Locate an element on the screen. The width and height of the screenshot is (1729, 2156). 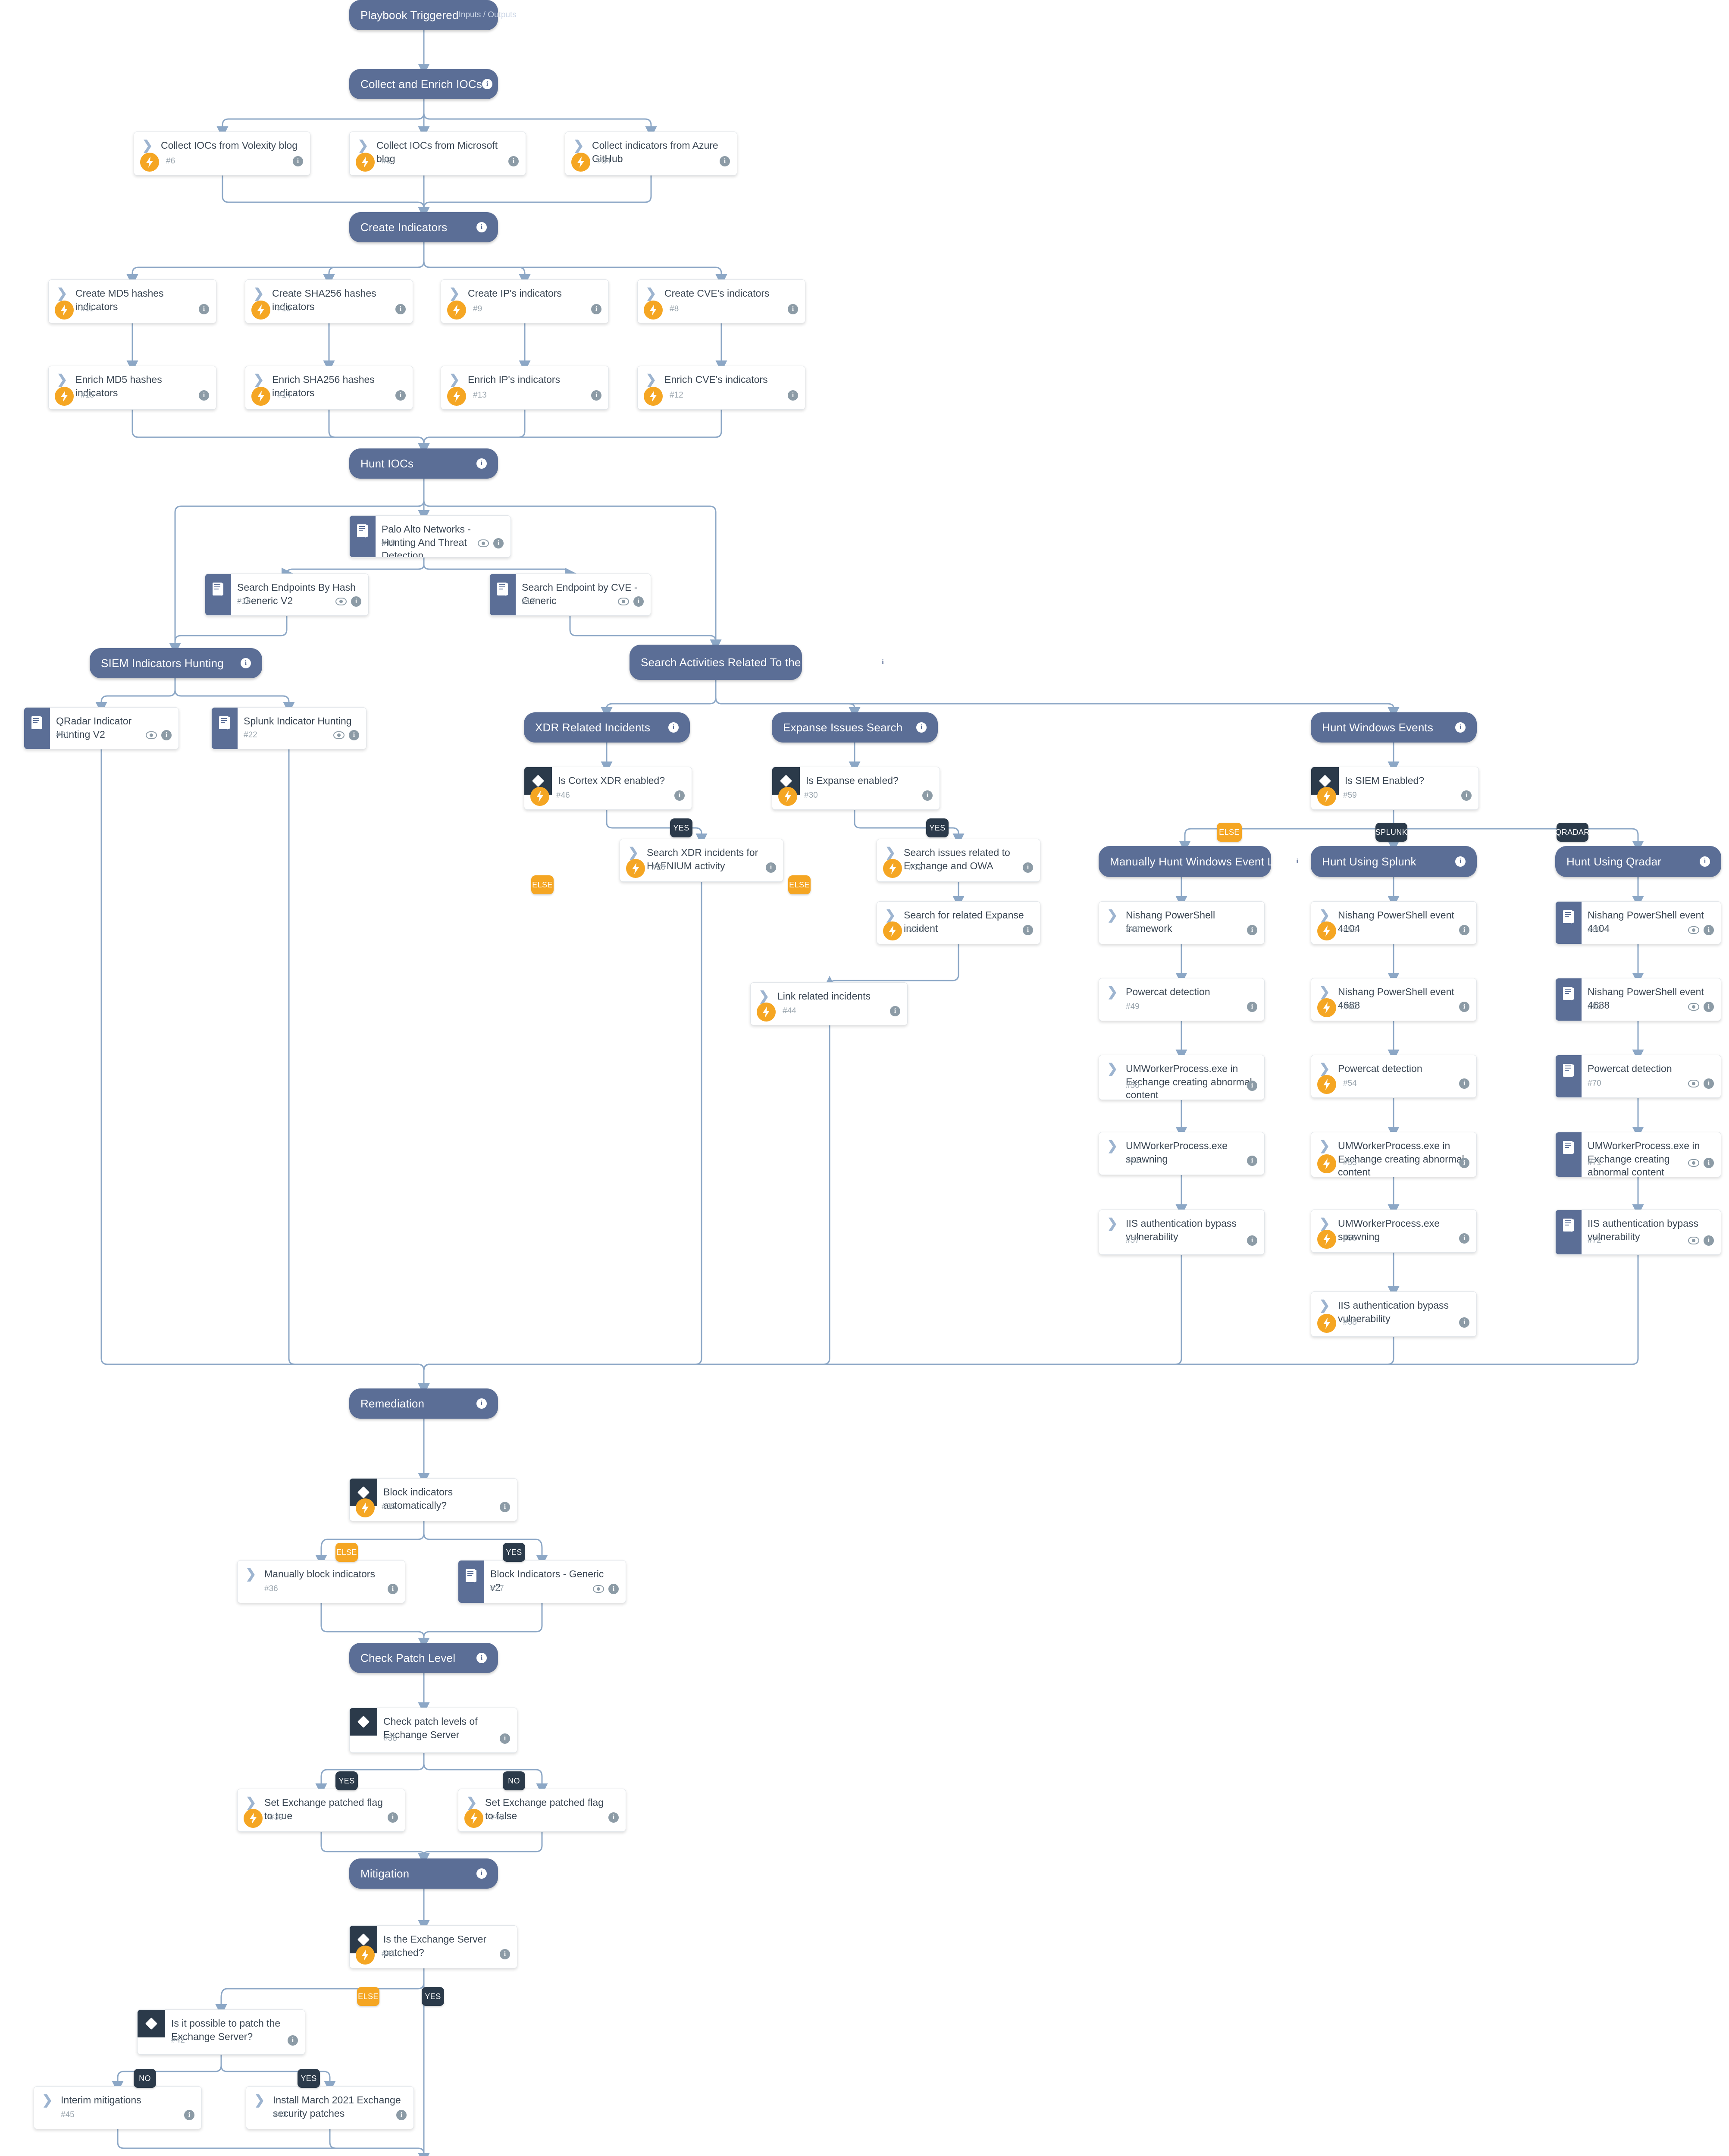
task-card-t68: Nishang PowerShell event 4104 #68 i is located at coordinates (1638, 922).